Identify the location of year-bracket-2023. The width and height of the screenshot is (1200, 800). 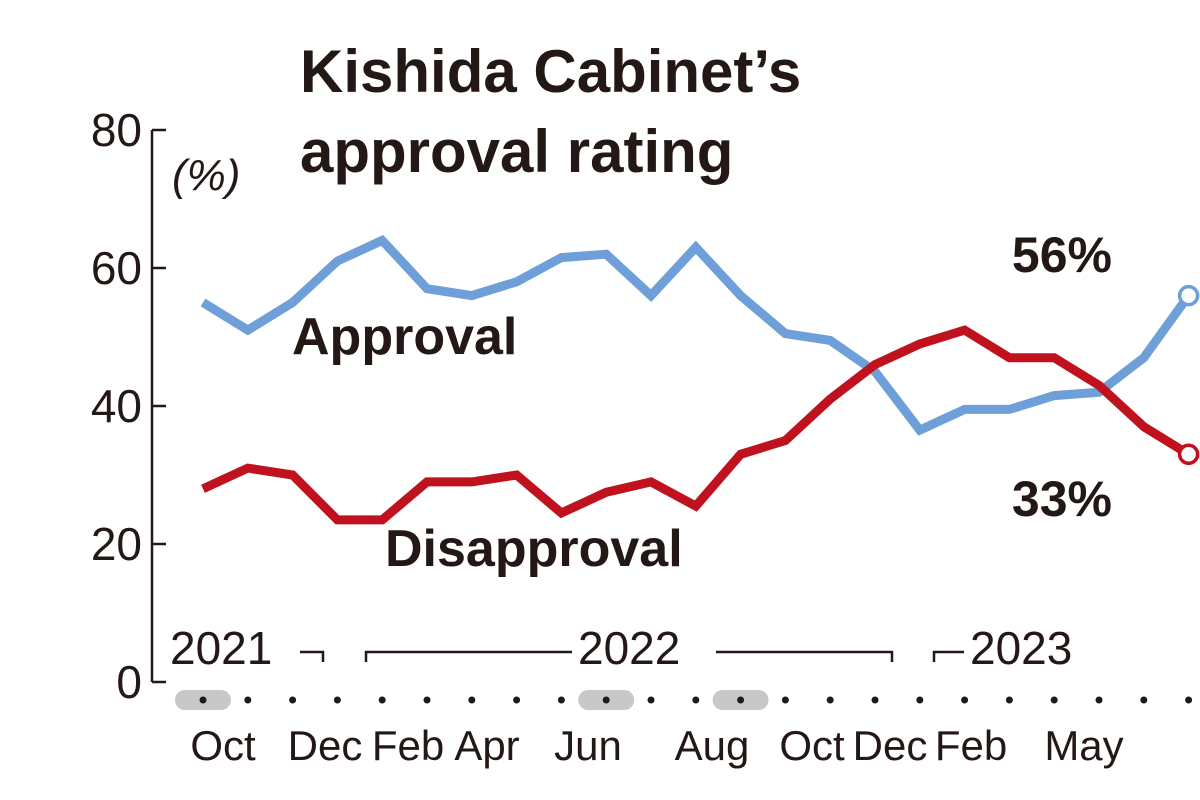
(948, 656).